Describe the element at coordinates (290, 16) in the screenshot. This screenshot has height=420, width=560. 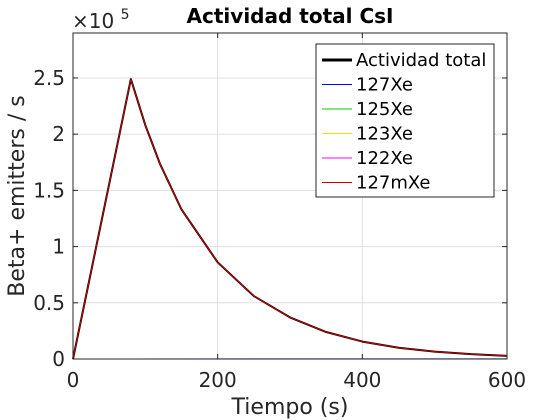
I see `chart-title: Actividad total CsI` at that location.